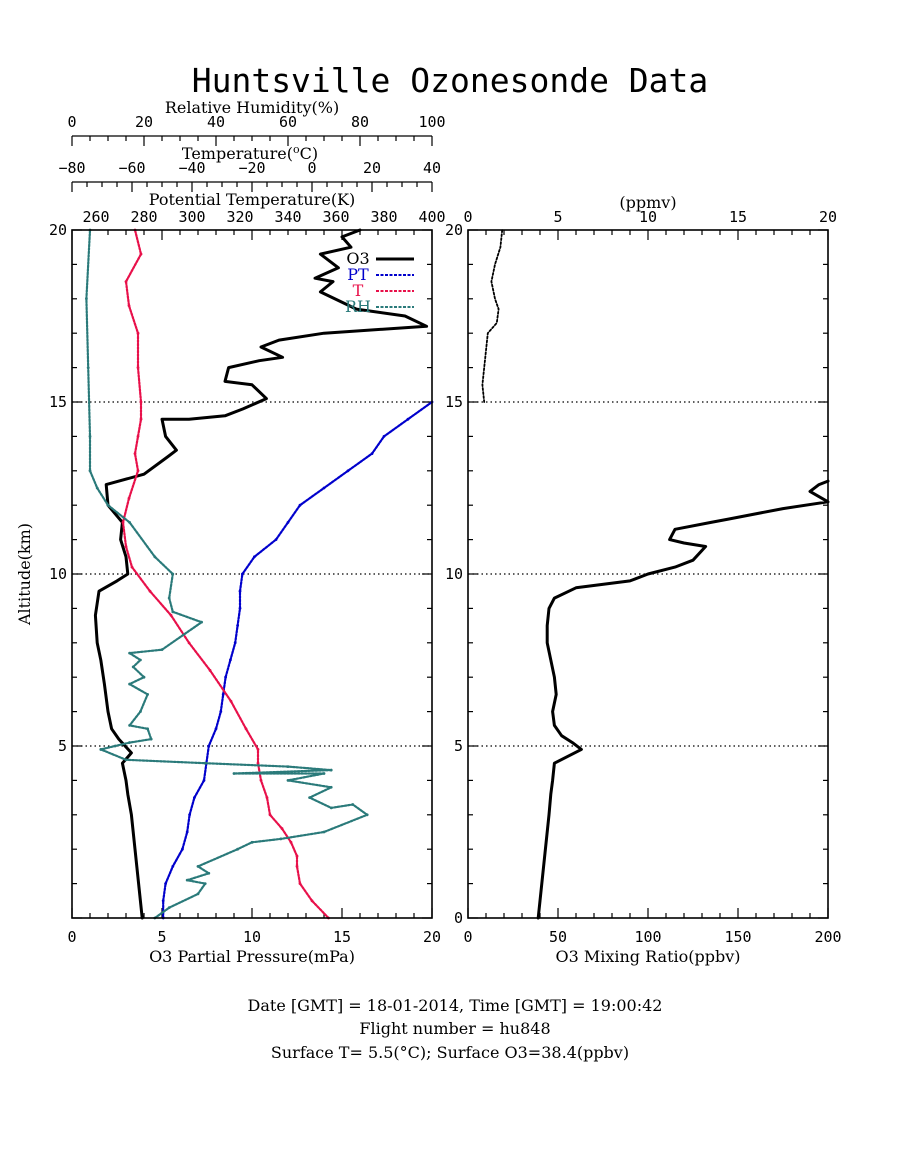 The image size is (900, 1150). Describe the element at coordinates (647, 937) in the screenshot. I see `mr-xtick-label: 100` at that location.